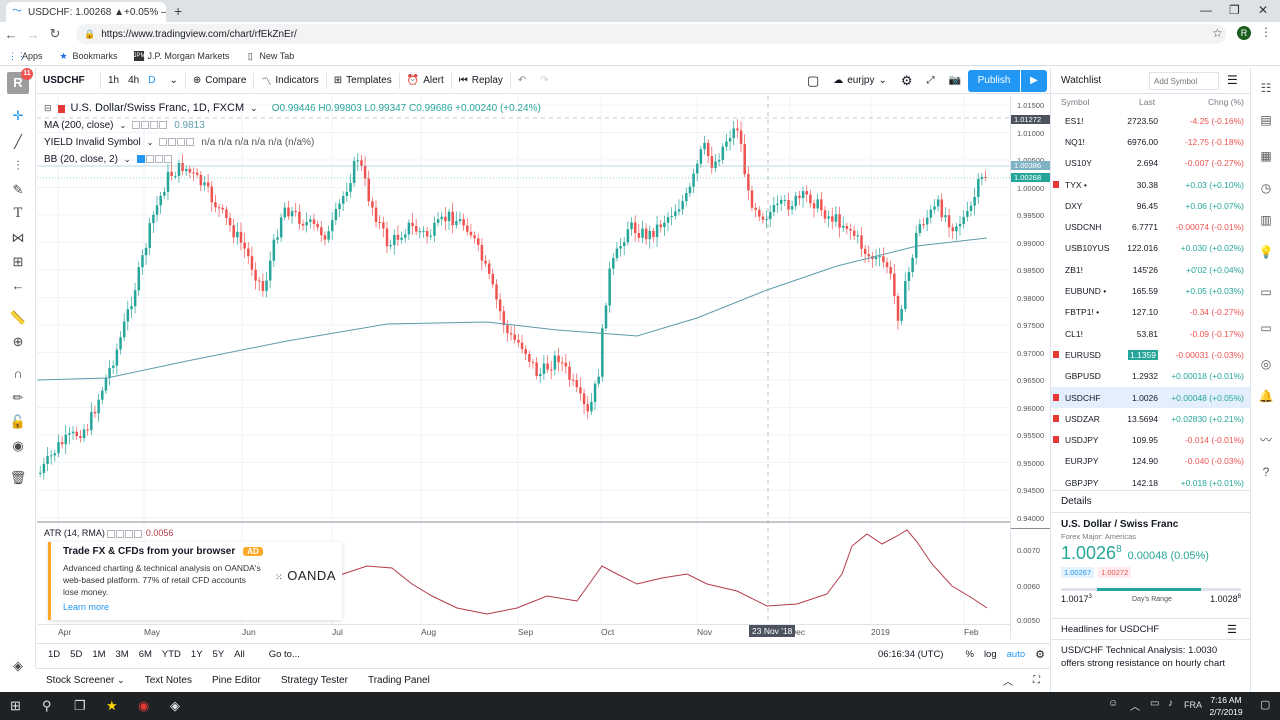  What do you see at coordinates (64, 80) in the screenshot?
I see `symbol-search: USDCHF` at bounding box center [64, 80].